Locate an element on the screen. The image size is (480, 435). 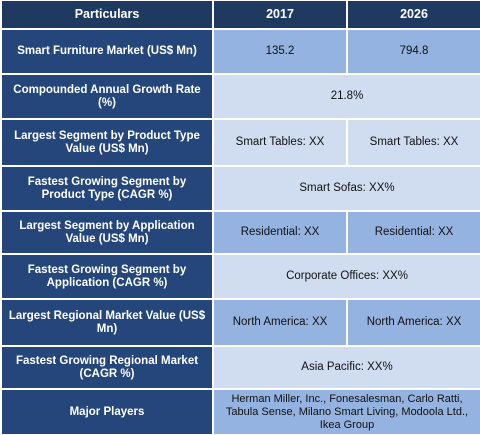
fastest-regional-market-value: Asia Pacific: XX% is located at coordinates (346, 367).